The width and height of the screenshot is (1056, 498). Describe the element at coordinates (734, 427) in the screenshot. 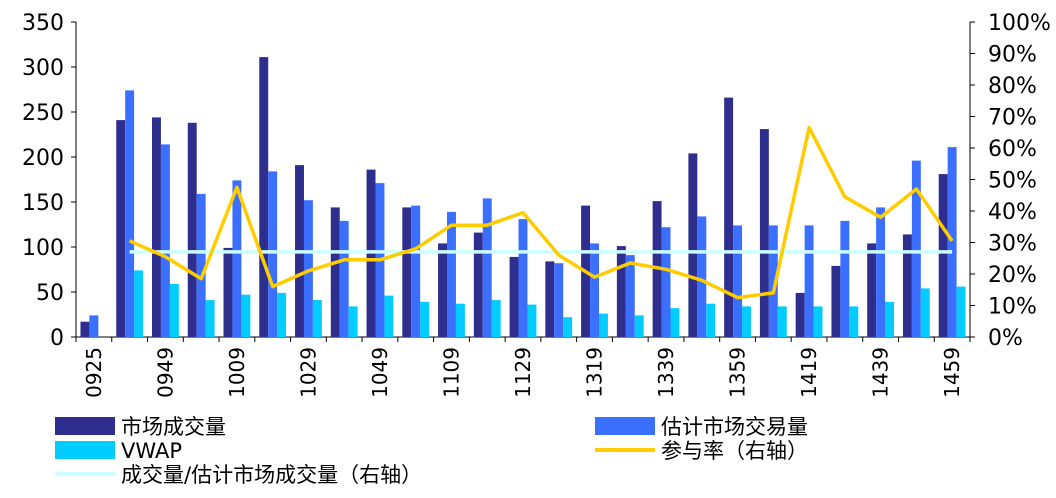

I see `legend-label: 估计市场交易量` at that location.